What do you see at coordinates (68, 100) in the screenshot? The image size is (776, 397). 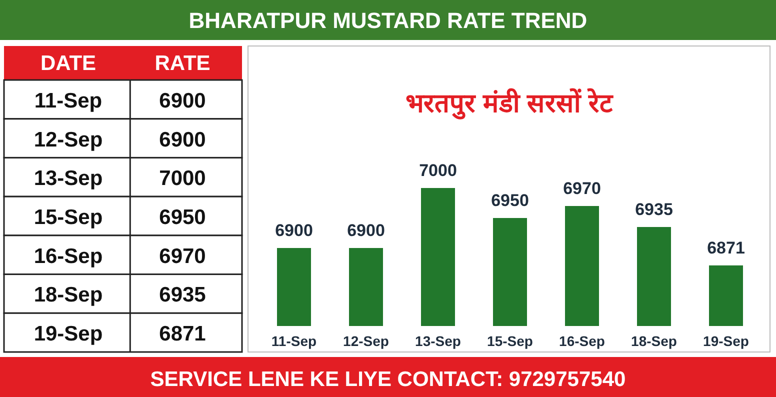 I see `category-label: 11-Sep` at bounding box center [68, 100].